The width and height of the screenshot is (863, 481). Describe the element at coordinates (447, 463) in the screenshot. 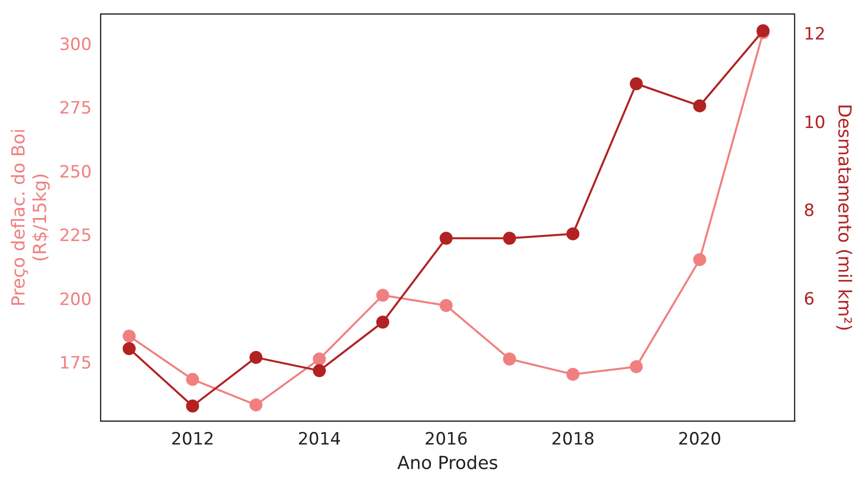

I see `x-axis-title: Ano Prodes` at that location.